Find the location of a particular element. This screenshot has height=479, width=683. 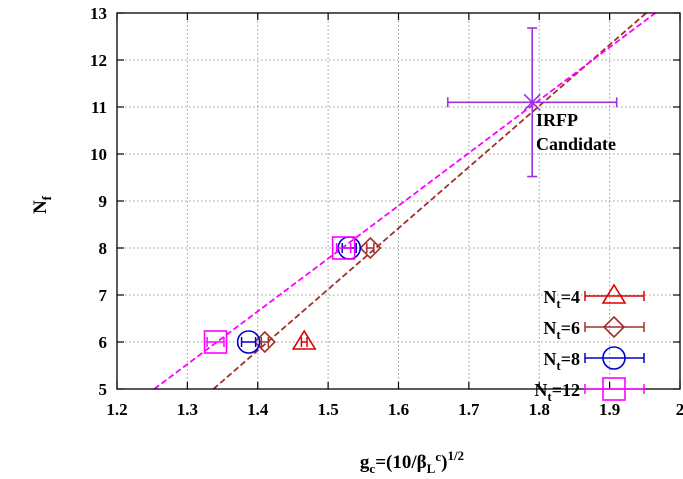

y-tick-label: 13 is located at coordinates (98, 13).